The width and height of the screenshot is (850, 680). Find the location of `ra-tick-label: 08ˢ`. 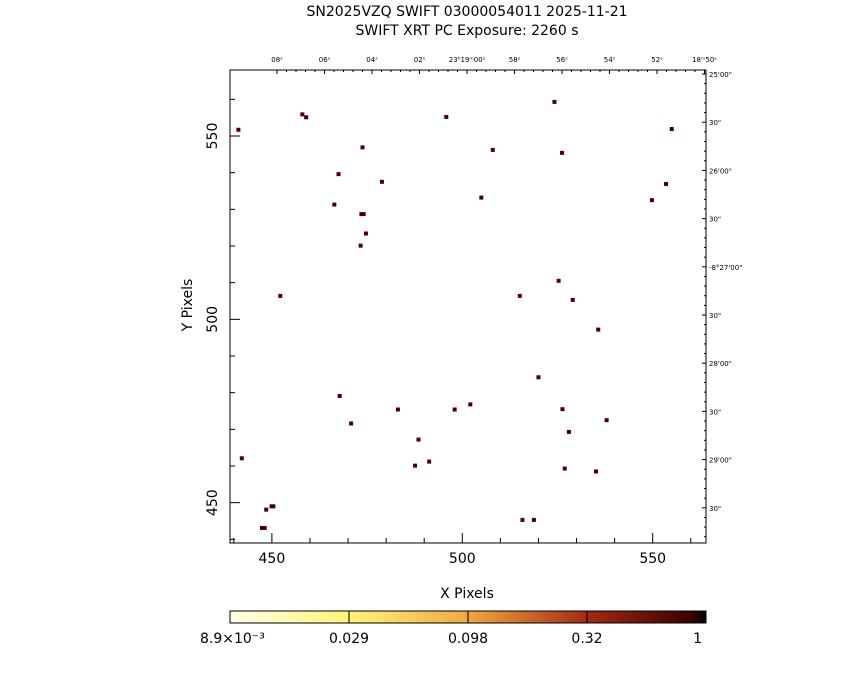

ra-tick-label: 08ˢ is located at coordinates (277, 60).